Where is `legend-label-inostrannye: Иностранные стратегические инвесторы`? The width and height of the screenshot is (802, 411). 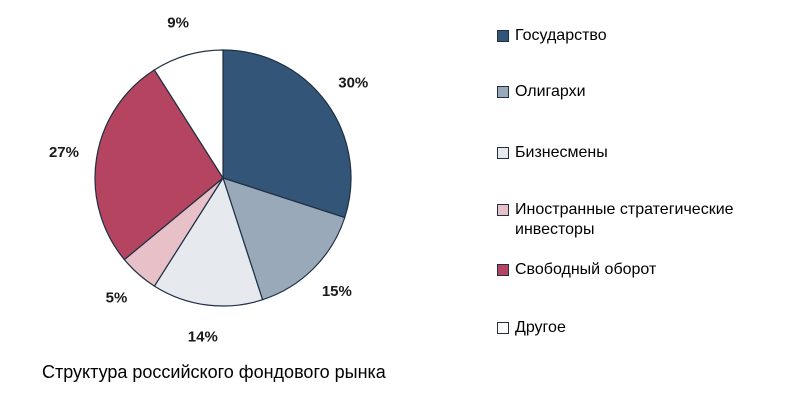
legend-label-inostrannye: Иностранные стратегические инвесторы is located at coordinates (624, 219).